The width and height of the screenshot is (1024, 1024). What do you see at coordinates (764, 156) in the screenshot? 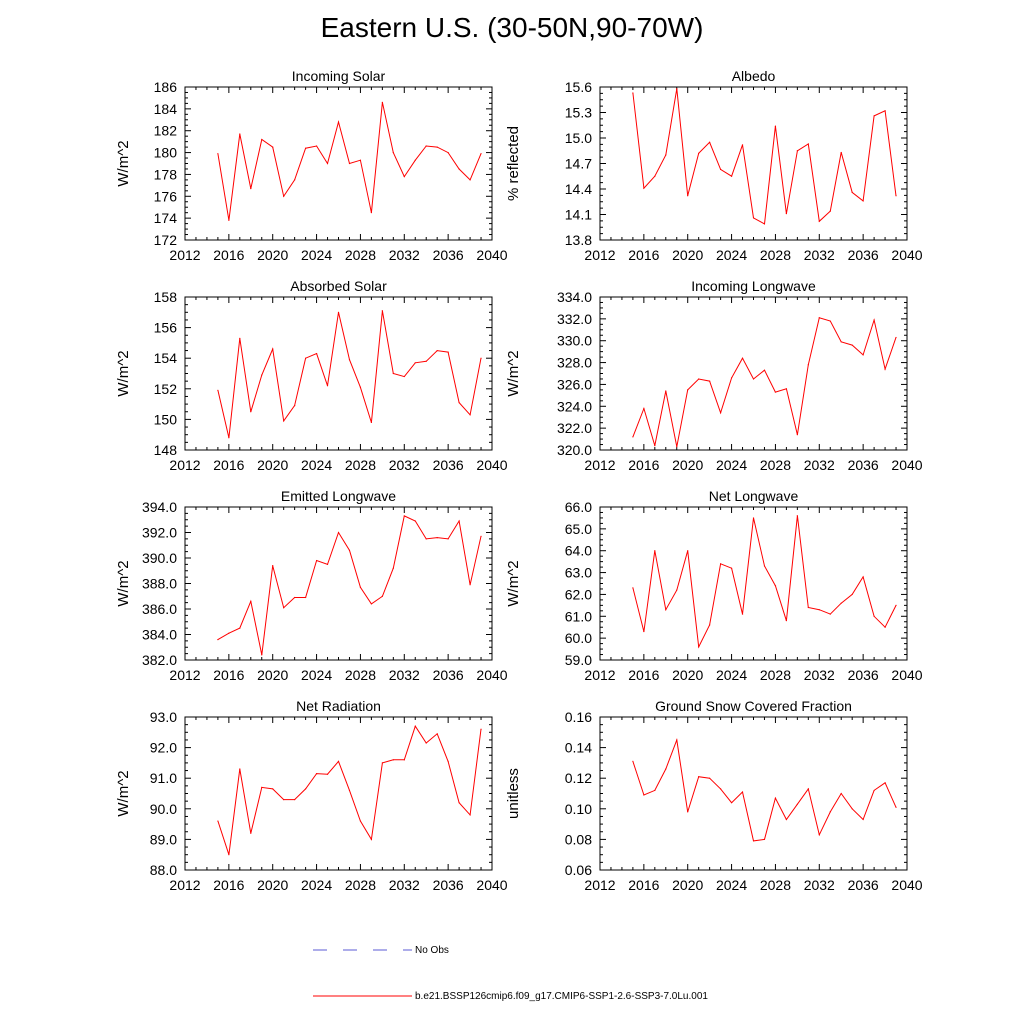
I see `series-line` at bounding box center [764, 156].